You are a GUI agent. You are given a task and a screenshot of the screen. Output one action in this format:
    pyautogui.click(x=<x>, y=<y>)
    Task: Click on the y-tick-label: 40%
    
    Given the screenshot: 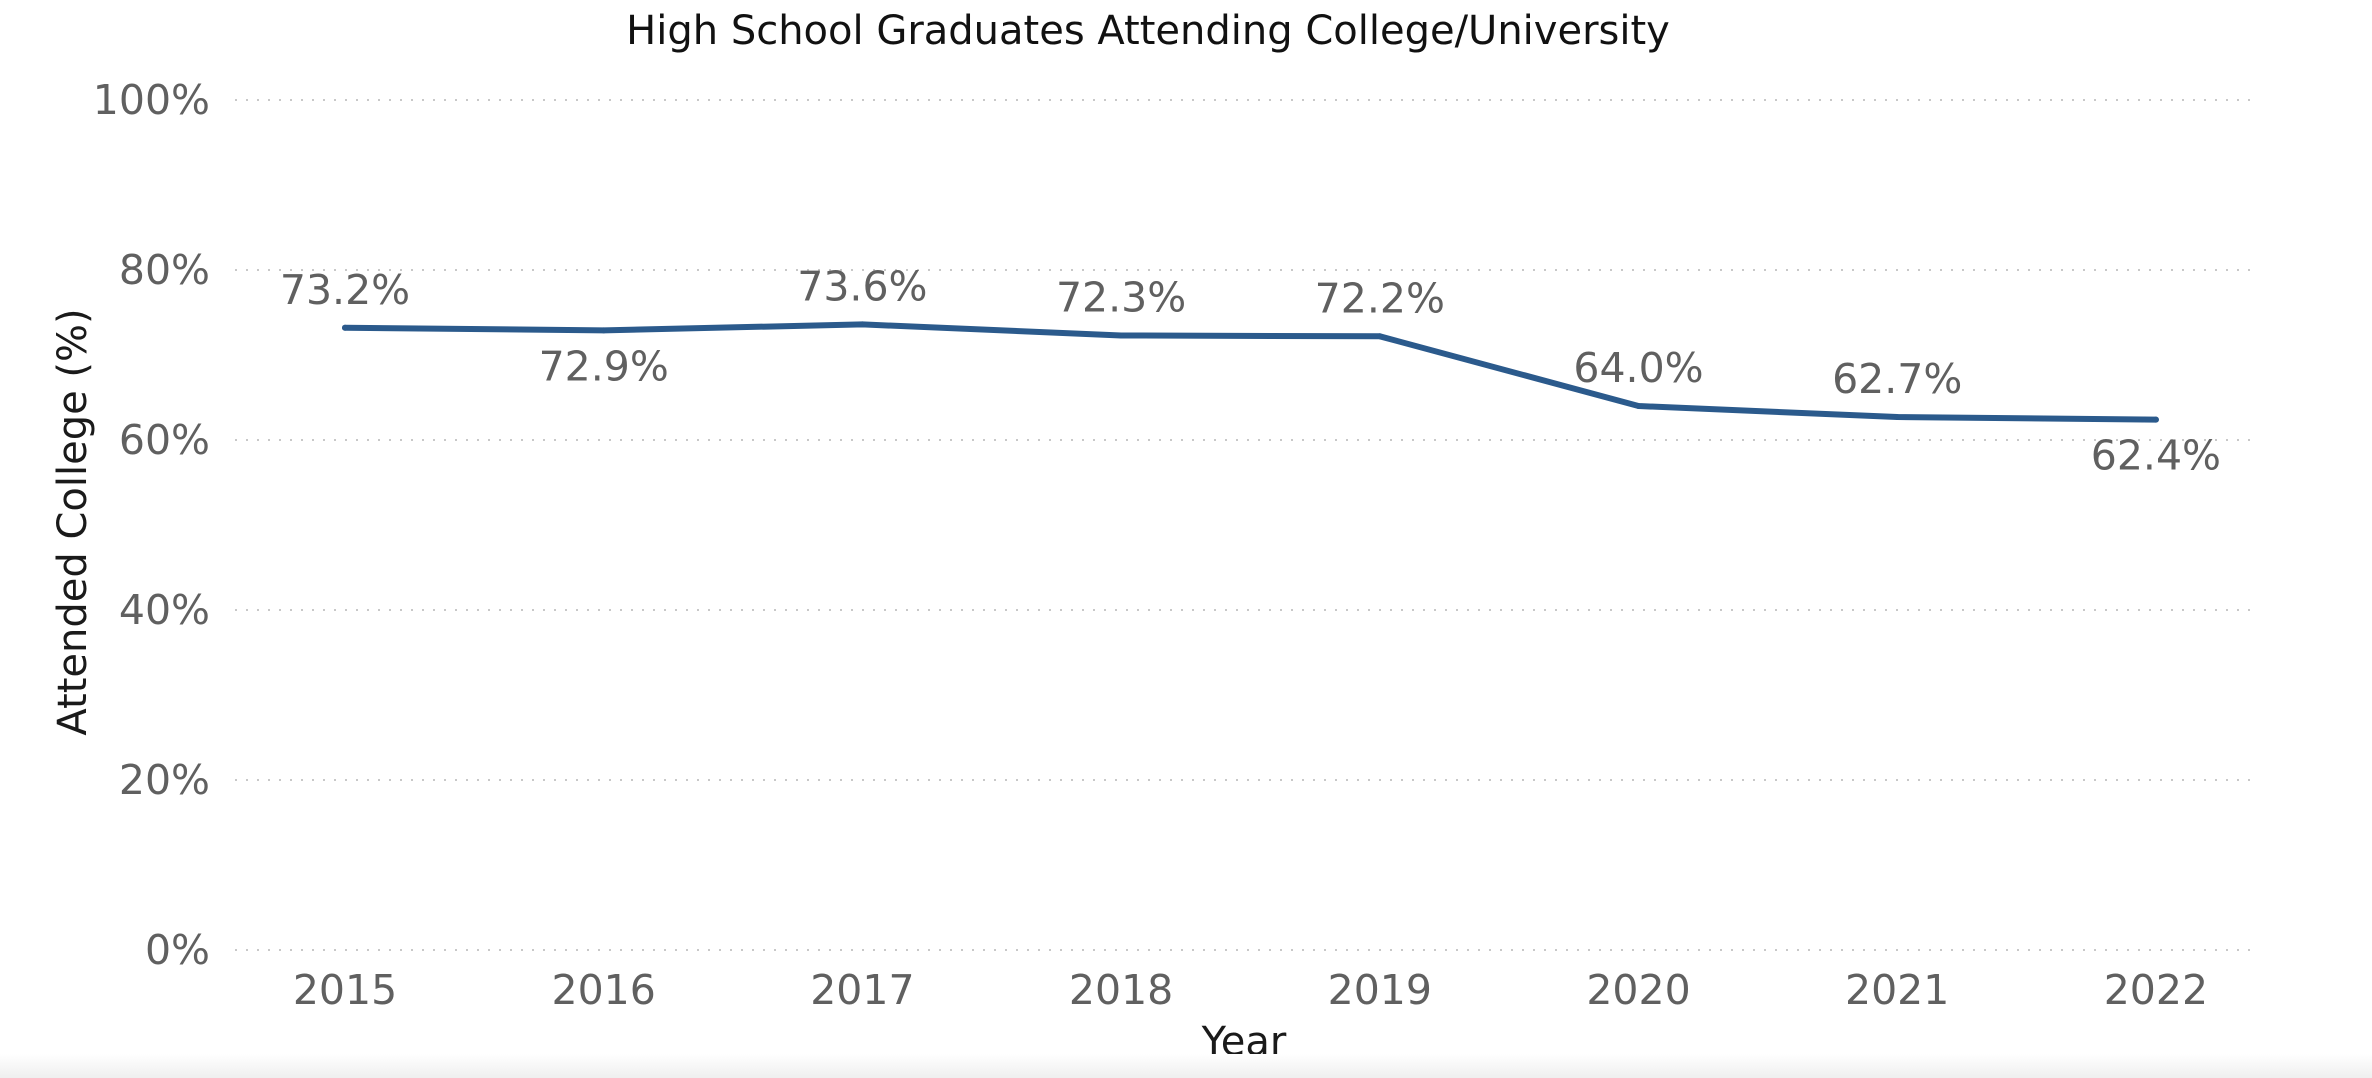 What is the action you would take?
    pyautogui.click(x=164, y=610)
    